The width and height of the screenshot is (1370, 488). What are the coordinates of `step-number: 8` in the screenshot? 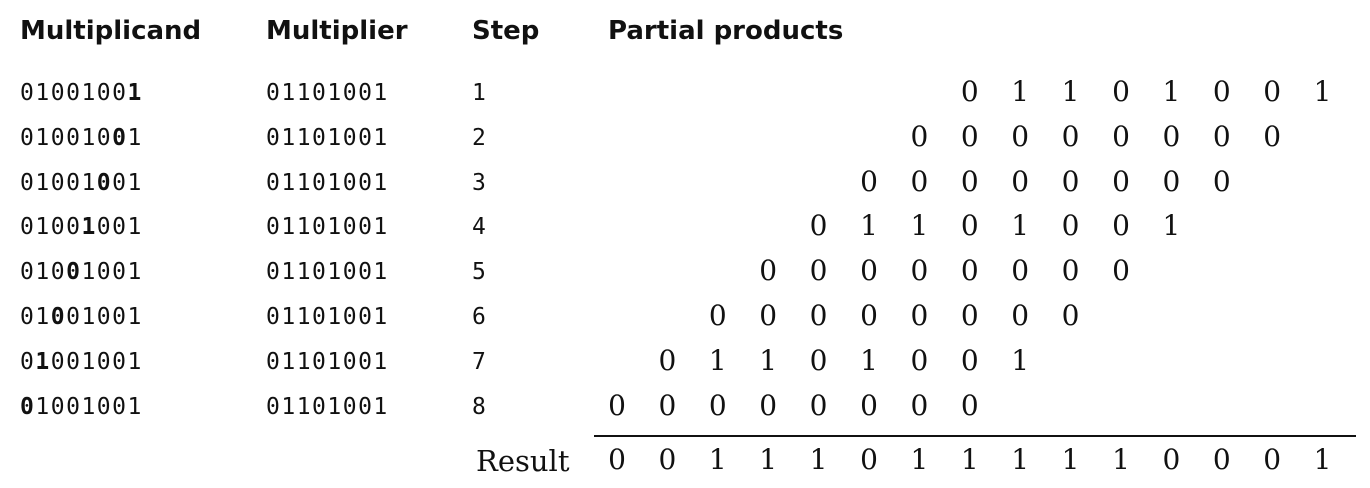 It's located at (480, 406).